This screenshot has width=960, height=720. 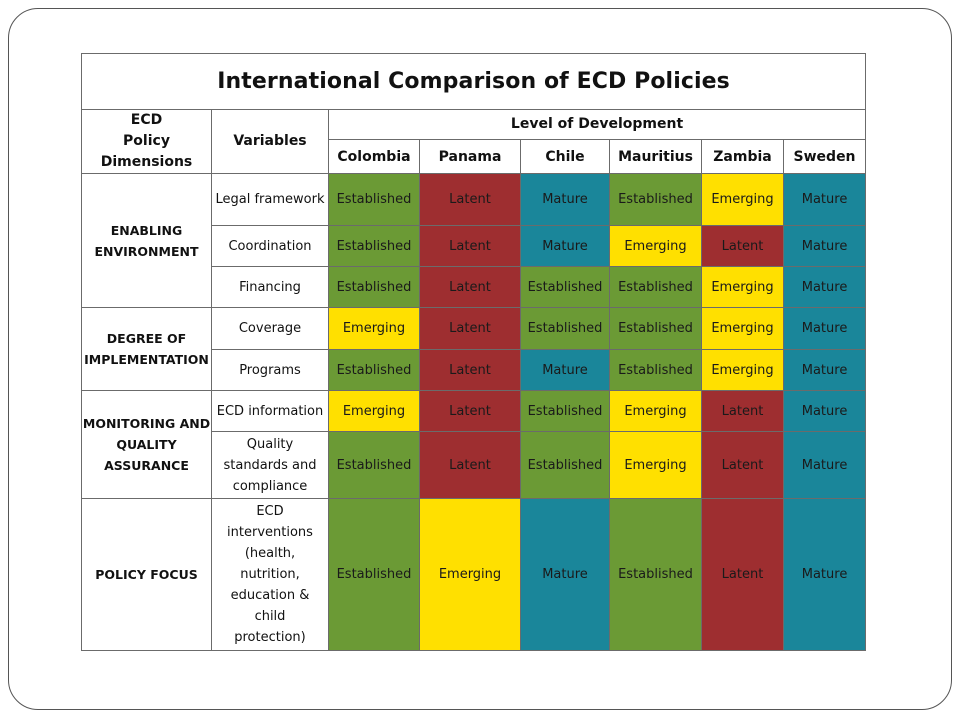 I want to click on variable-label: nutrition,, so click(x=270, y=574).